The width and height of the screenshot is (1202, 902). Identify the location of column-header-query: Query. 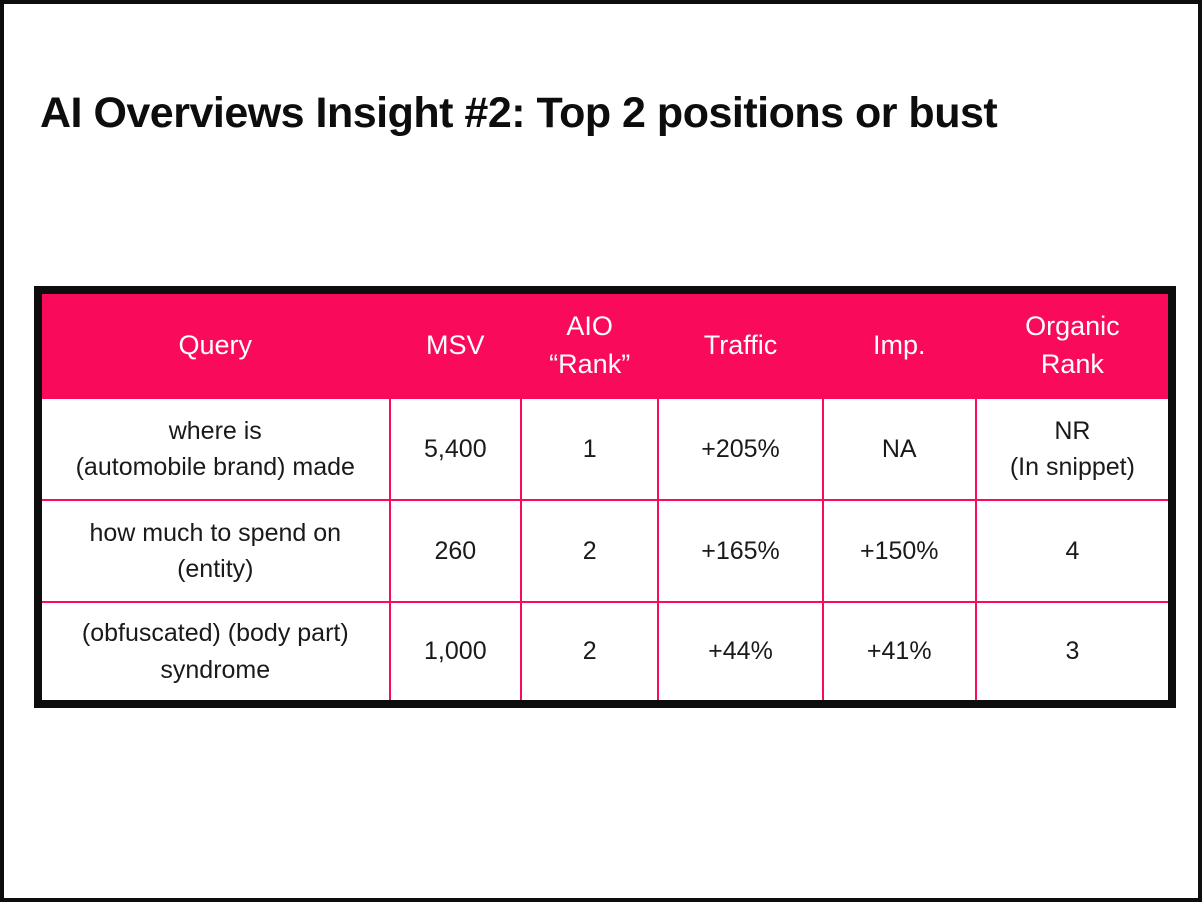
(214, 344).